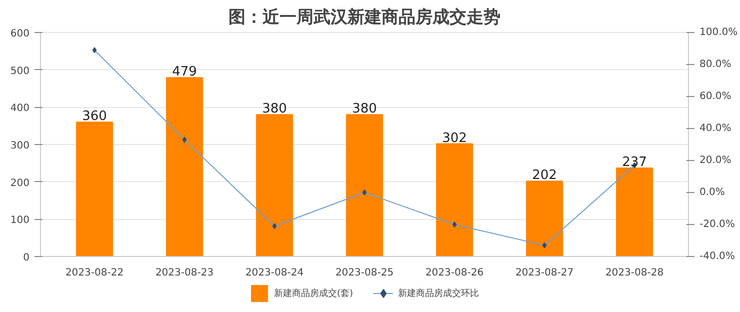 The height and width of the screenshot is (312, 740). What do you see at coordinates (20, 183) in the screenshot?
I see `y-tick-label: 200` at bounding box center [20, 183].